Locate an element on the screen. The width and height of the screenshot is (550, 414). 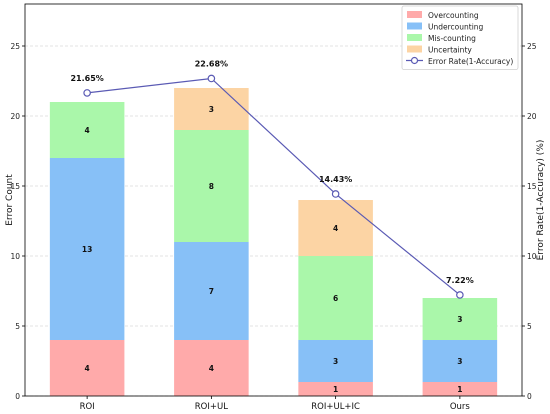
y-tick-label: 15 is located at coordinates (15, 186).